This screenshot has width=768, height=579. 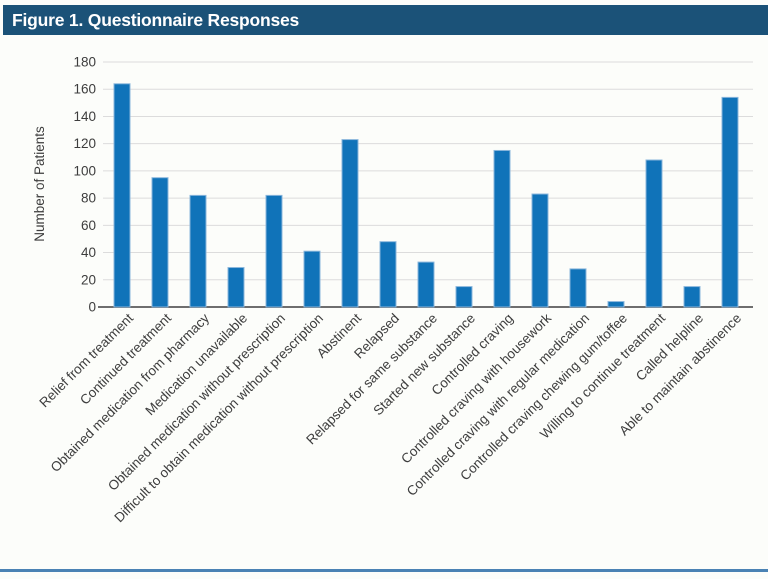 What do you see at coordinates (84, 143) in the screenshot?
I see `y-tick-label: 120` at bounding box center [84, 143].